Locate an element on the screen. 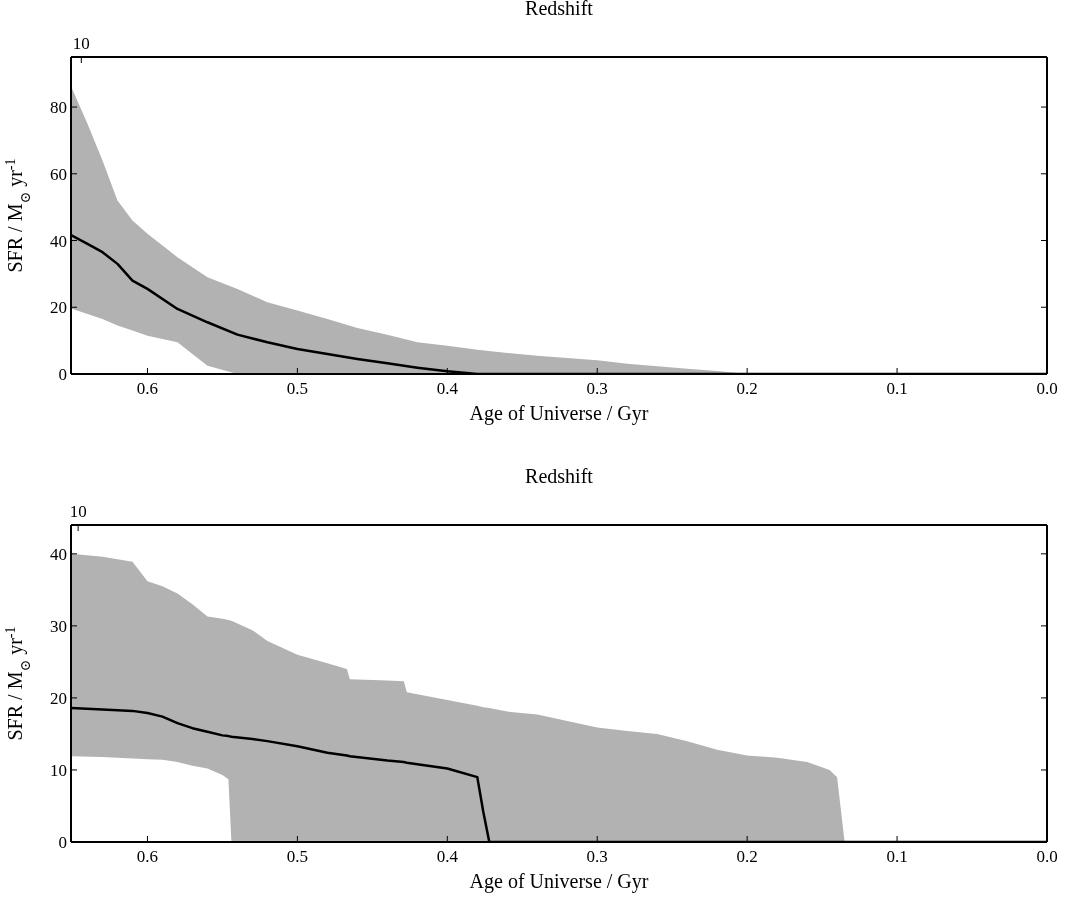 Image resolution: width=1071 pixels, height=899 pixels. text: 10 is located at coordinates (81, 43).